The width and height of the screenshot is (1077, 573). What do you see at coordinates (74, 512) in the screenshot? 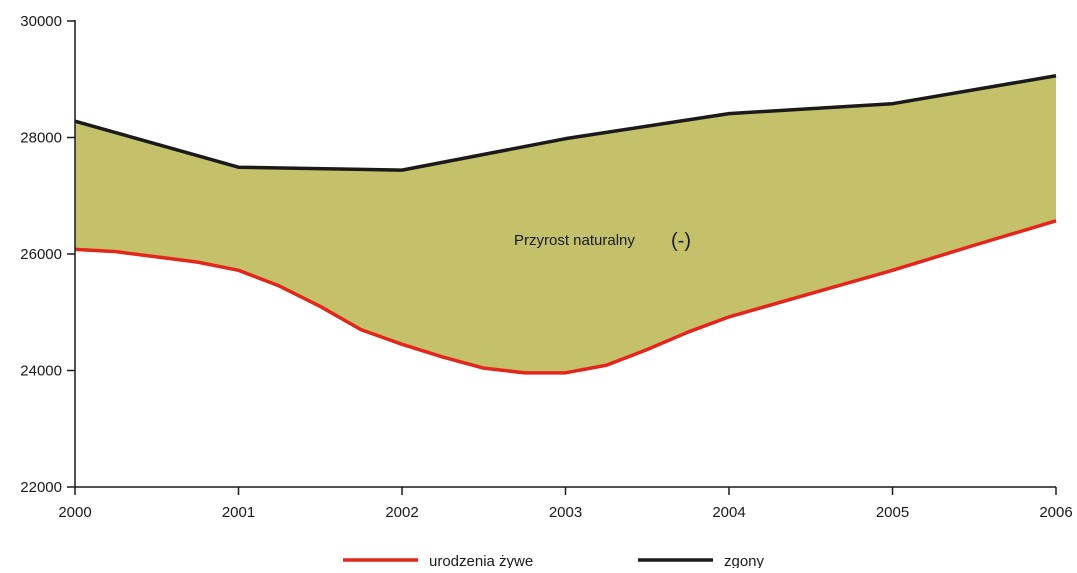
I see `x-tick-label: 2000` at bounding box center [74, 512].